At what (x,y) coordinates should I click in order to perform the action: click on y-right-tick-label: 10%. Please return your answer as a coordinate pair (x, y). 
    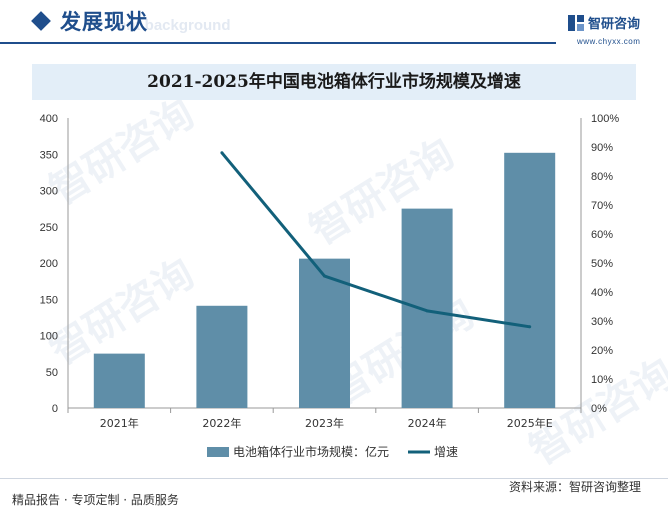
    Looking at the image, I should click on (602, 380).